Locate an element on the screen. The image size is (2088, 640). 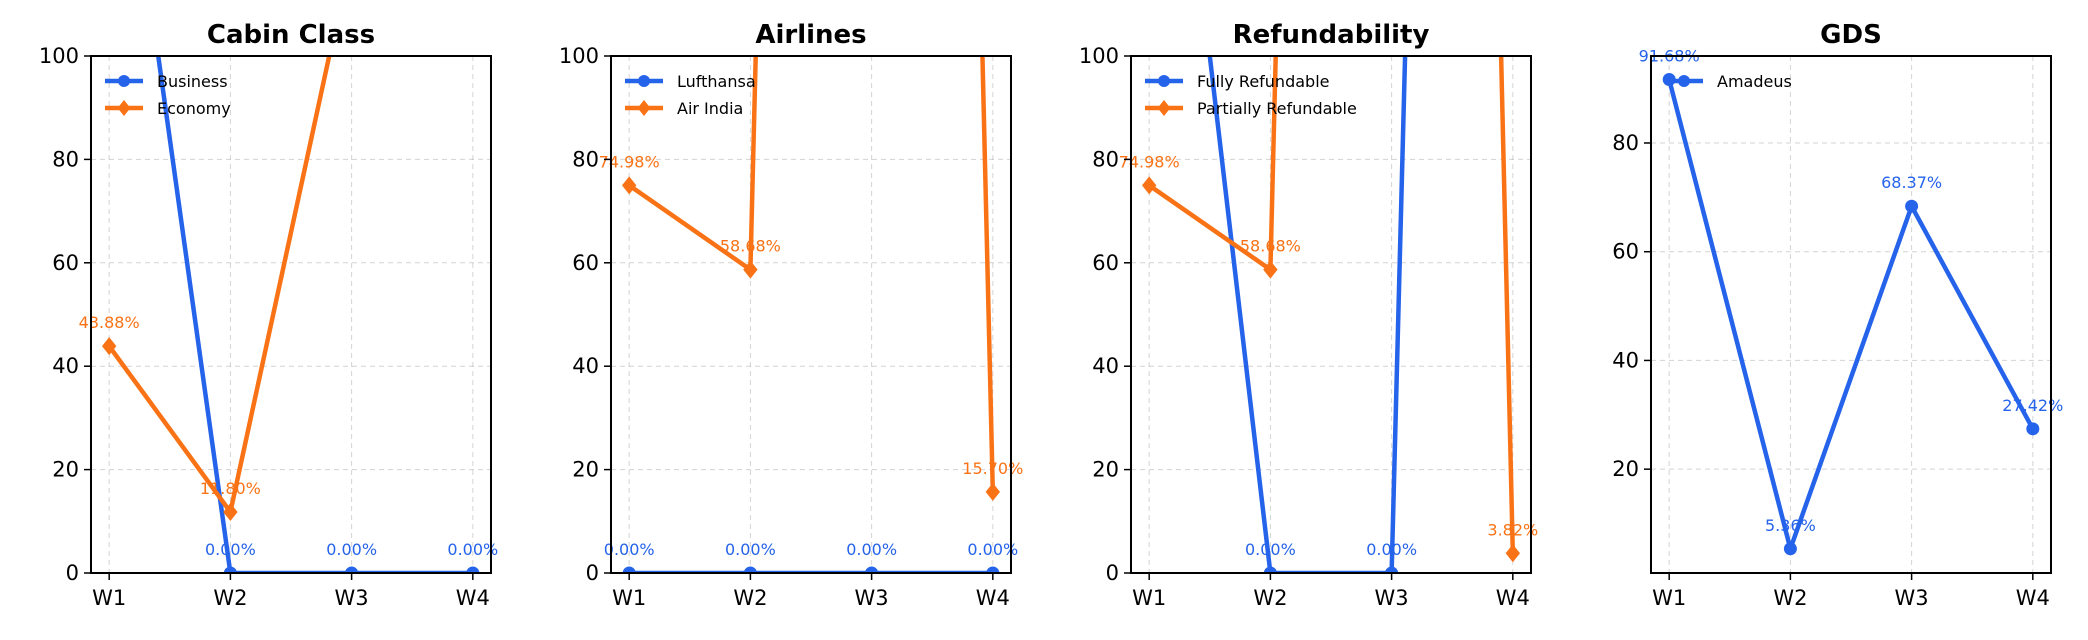
series-line-partially-refundable is located at coordinates (1331, 305).